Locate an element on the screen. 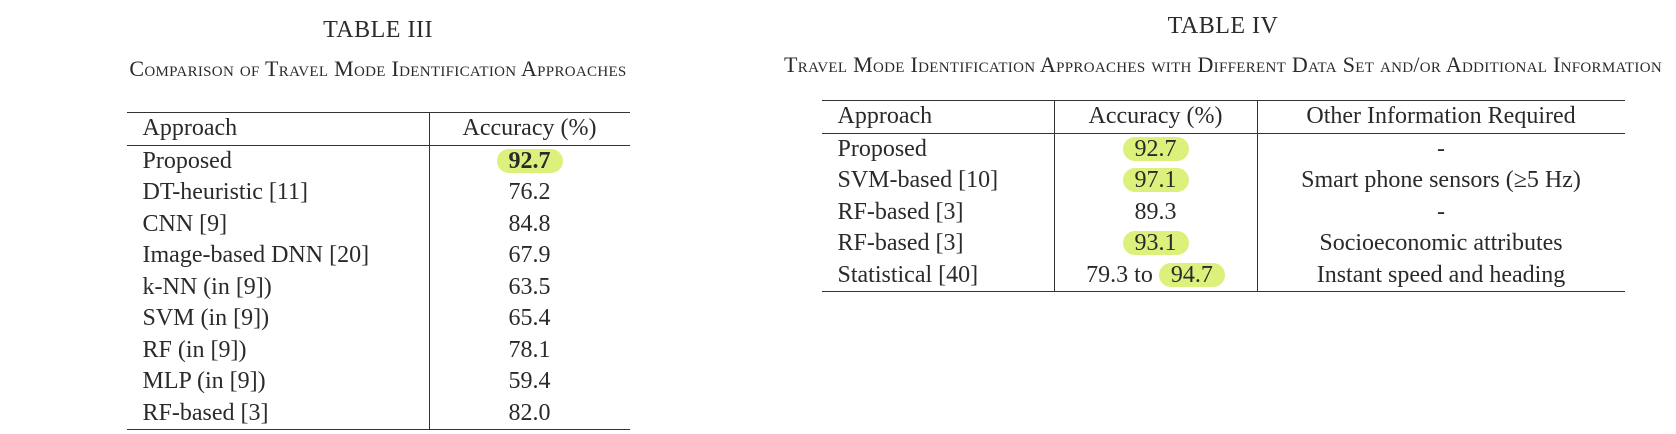 The image size is (1676, 434). cell-other: Socioeconomic attributes is located at coordinates (1440, 244).